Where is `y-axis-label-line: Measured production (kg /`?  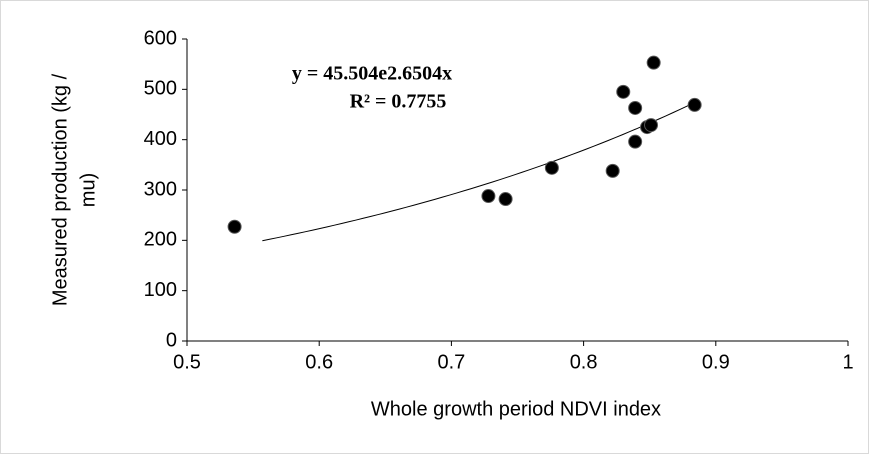 y-axis-label-line: Measured production (kg / is located at coordinates (60, 189).